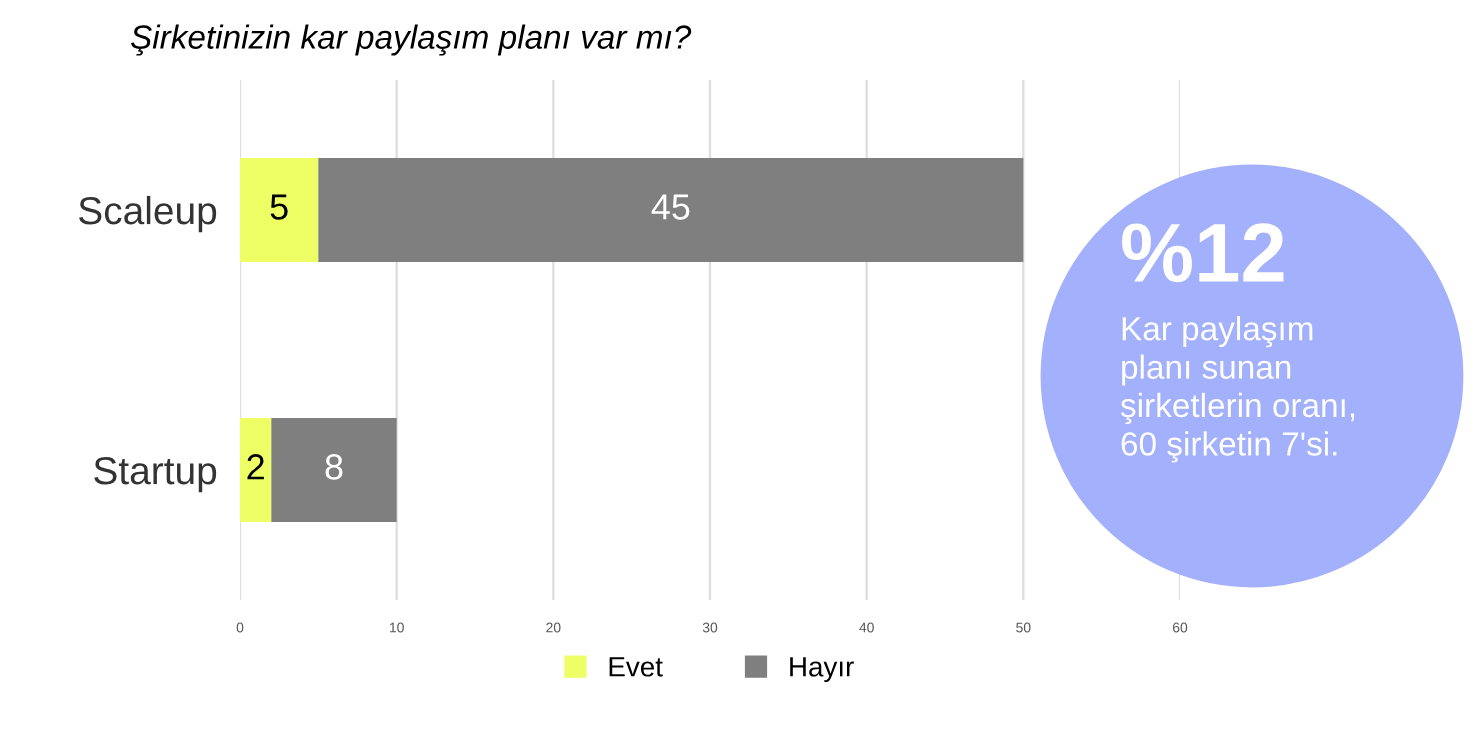 Image resolution: width=1482 pixels, height=740 pixels. Describe the element at coordinates (155, 474) in the screenshot. I see `y-tick-label: Startup` at that location.